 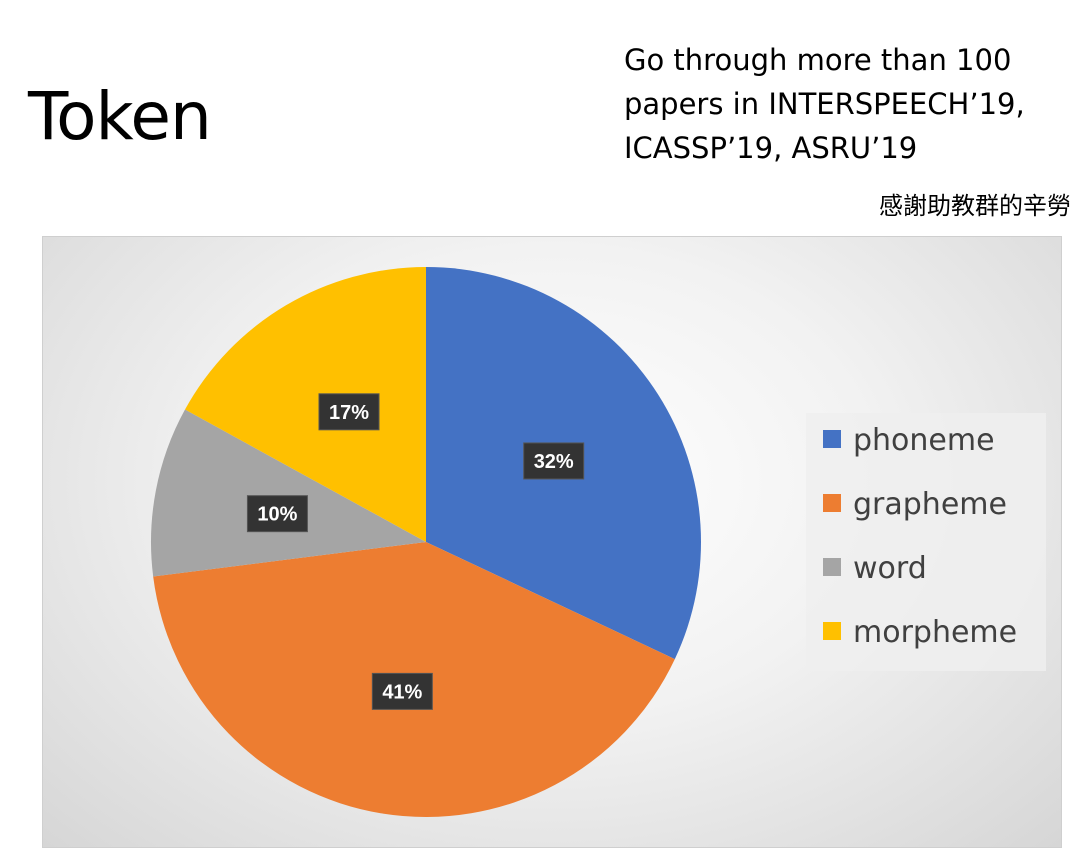 I want to click on data-label-grapheme: 41%, so click(x=402, y=692).